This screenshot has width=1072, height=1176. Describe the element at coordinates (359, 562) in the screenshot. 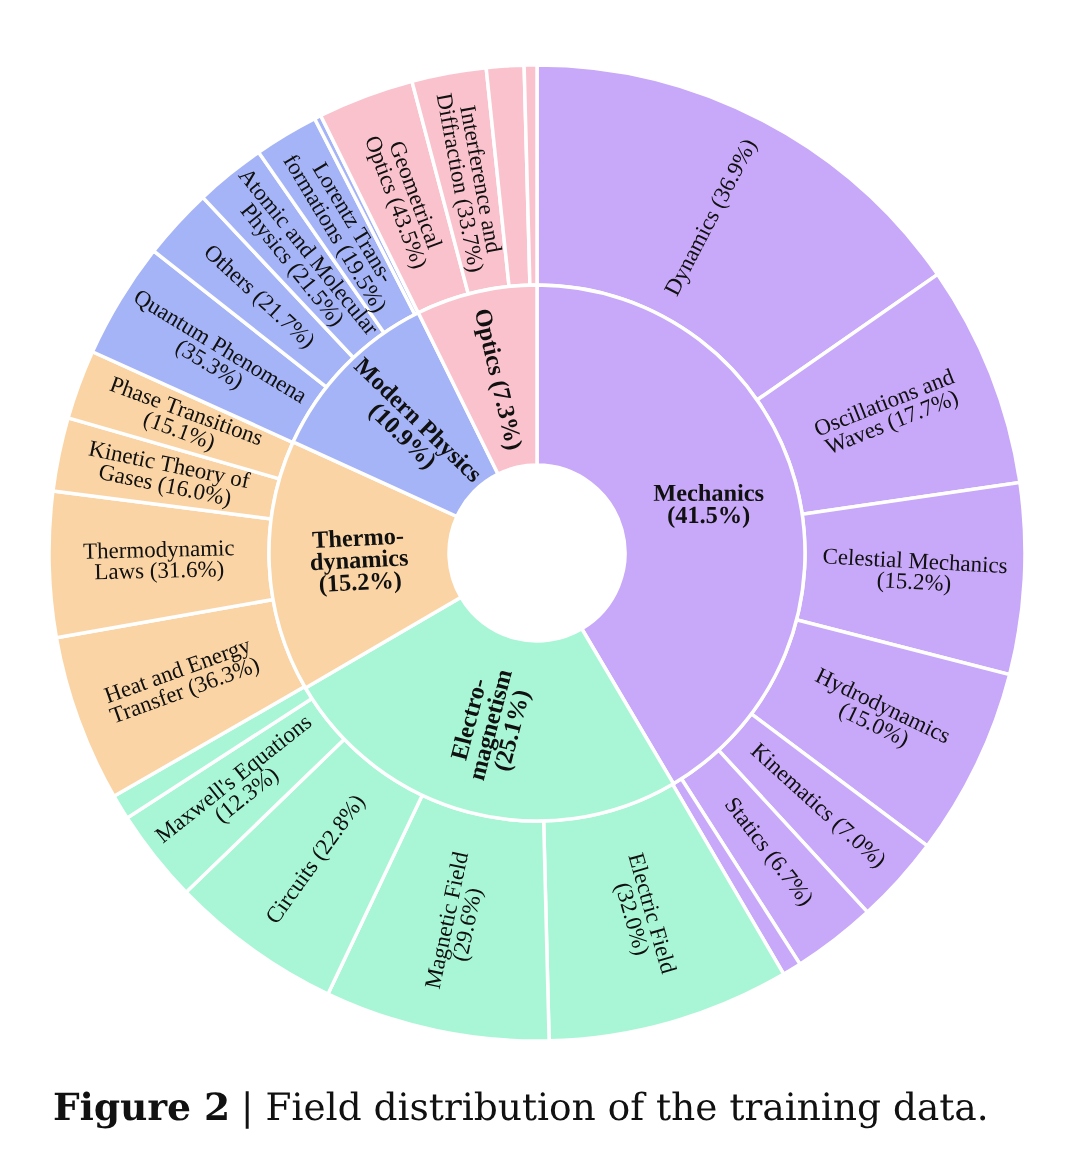

I see `data-label: Thermo- dynamics (15.2%)` at that location.